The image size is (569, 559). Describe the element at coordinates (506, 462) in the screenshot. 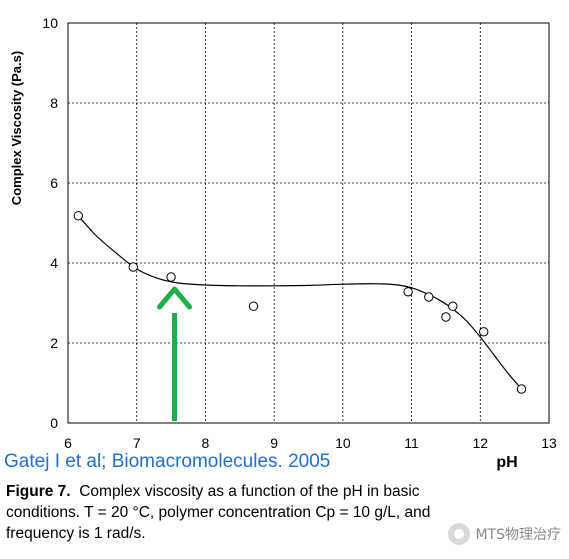

I see `x-axis-label: pH` at that location.